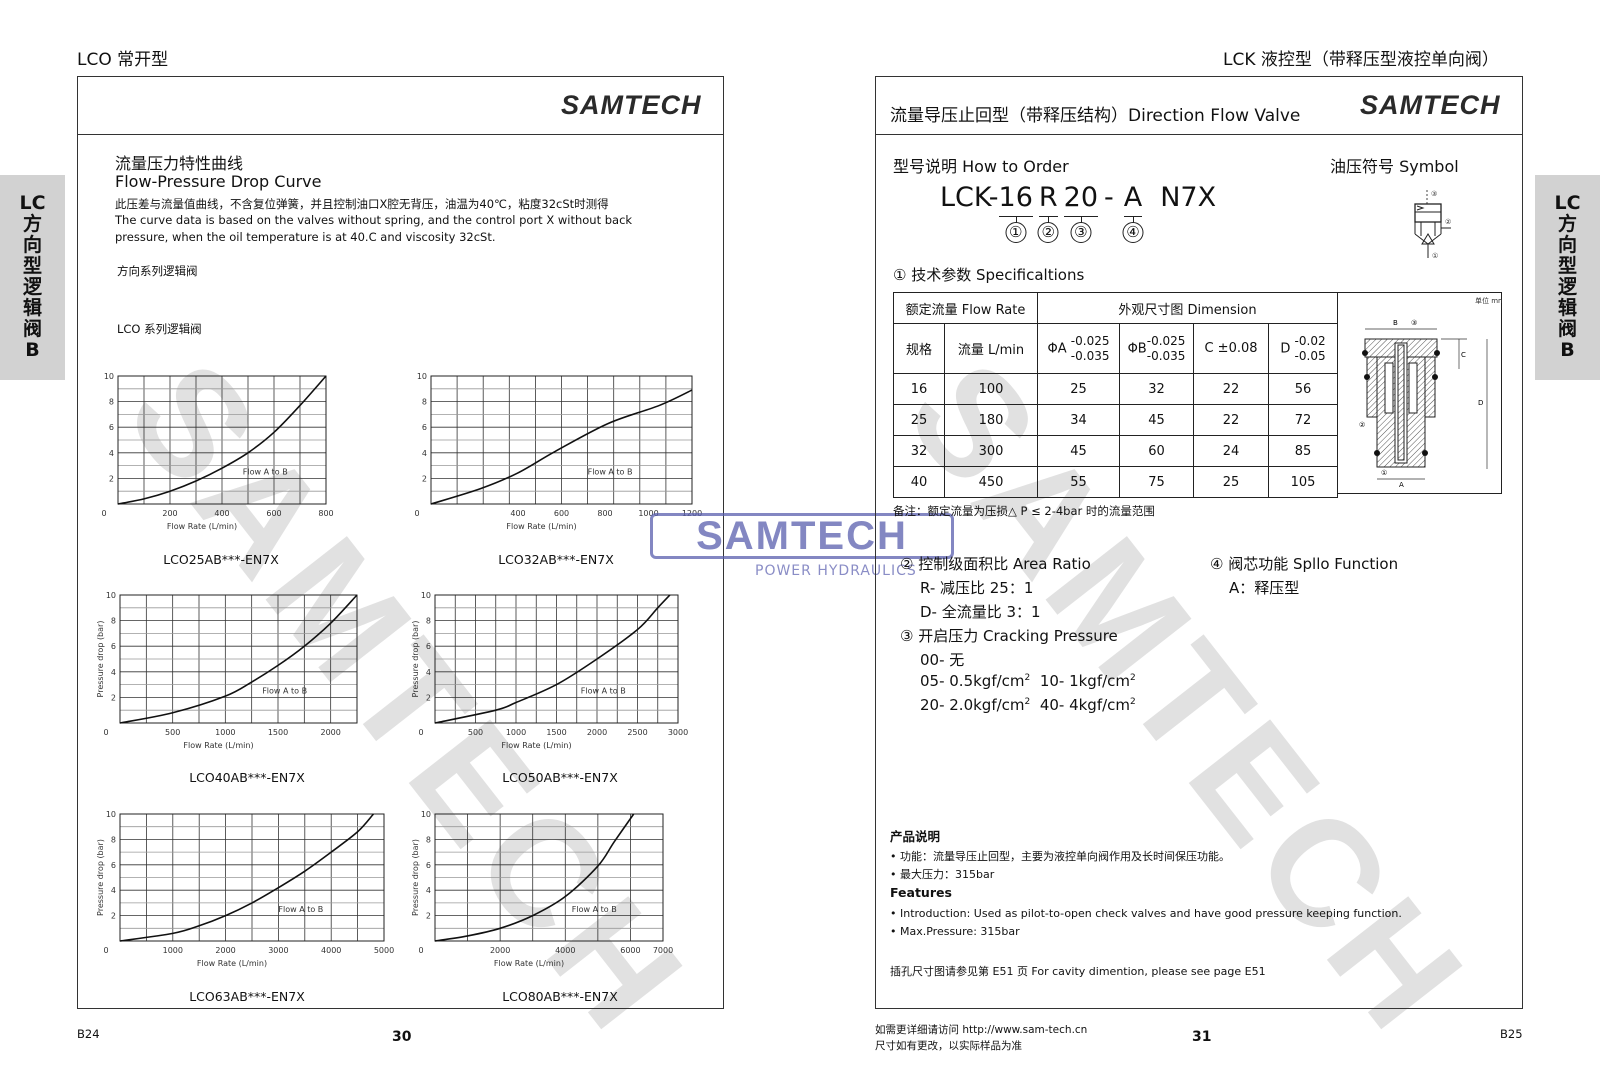 This screenshot has width=1600, height=1086. I want to click on center-watermark-logo: SAMTECH, so click(802, 536).